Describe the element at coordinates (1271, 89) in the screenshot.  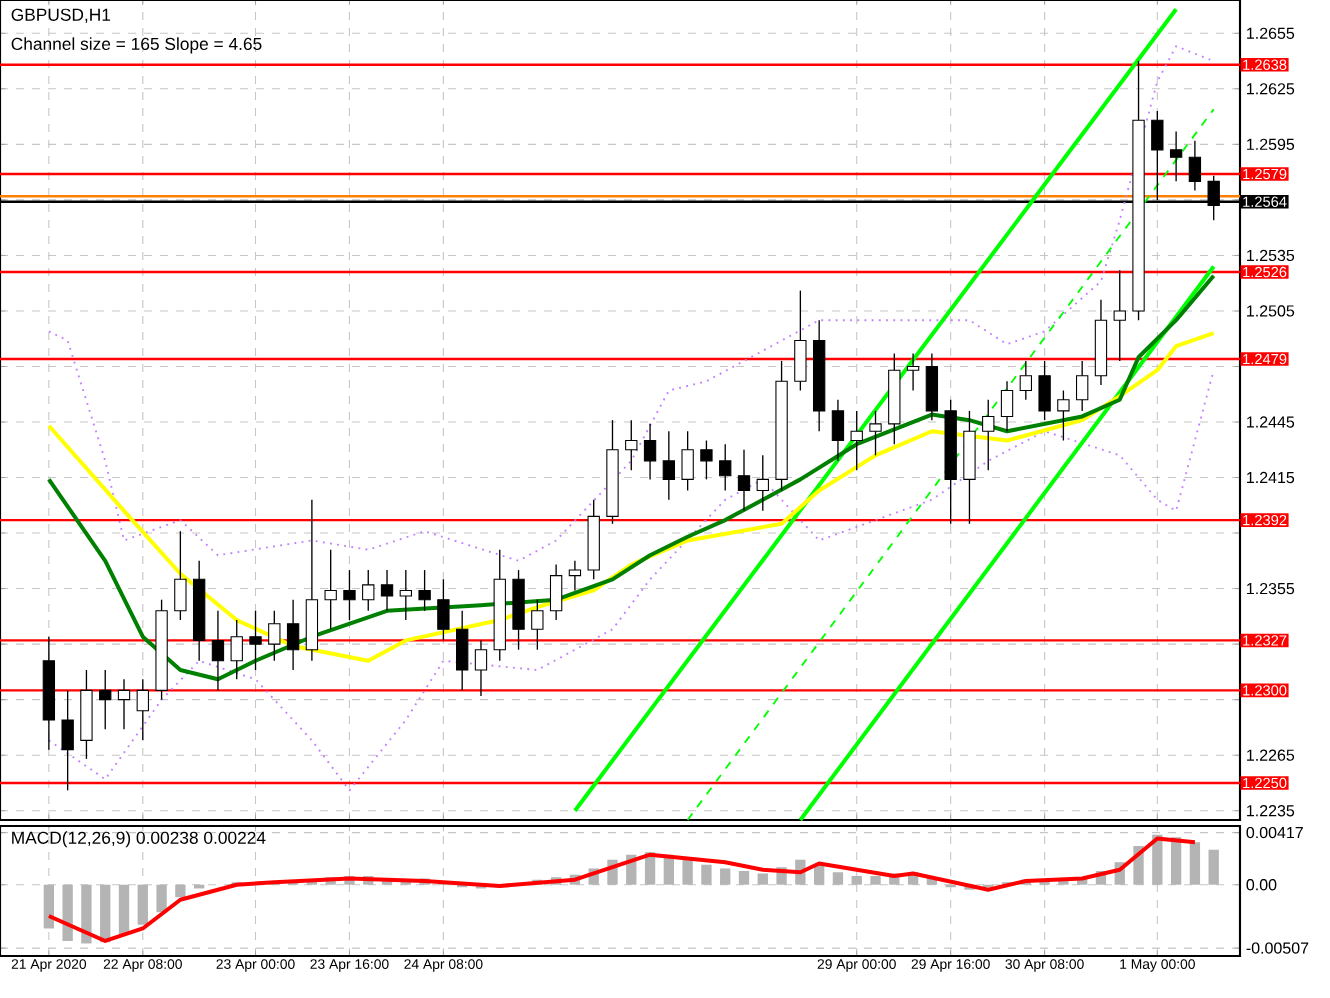
I see `y-tick-label: 1.2625` at that location.